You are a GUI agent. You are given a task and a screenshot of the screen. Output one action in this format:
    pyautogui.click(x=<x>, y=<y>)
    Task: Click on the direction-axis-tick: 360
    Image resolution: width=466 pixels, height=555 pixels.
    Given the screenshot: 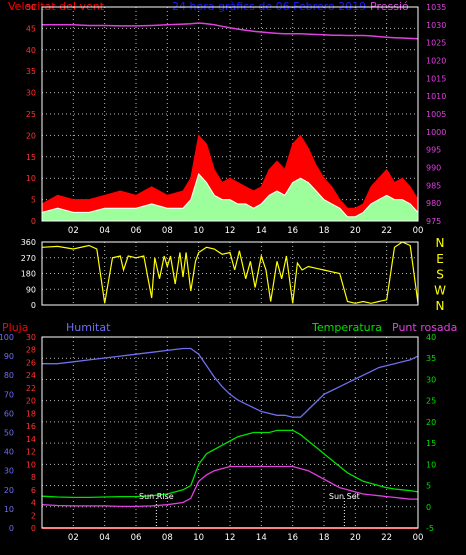 What is the action you would take?
    pyautogui.click(x=28, y=242)
    